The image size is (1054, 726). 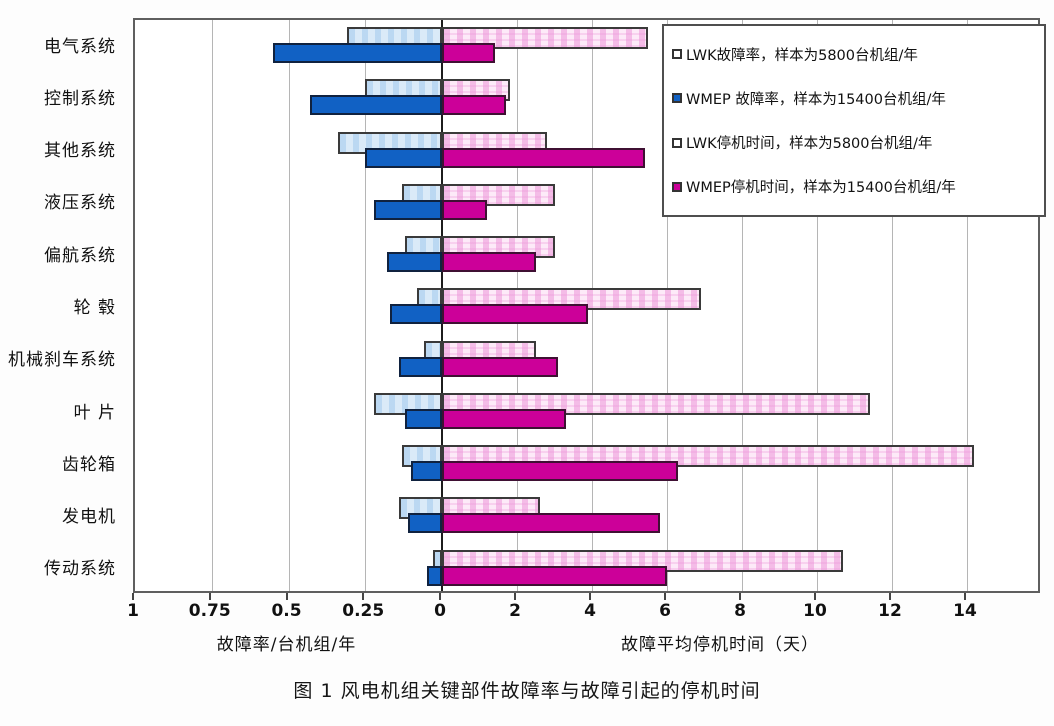 I want to click on x-tick-right-2-tick, so click(x=515, y=596).